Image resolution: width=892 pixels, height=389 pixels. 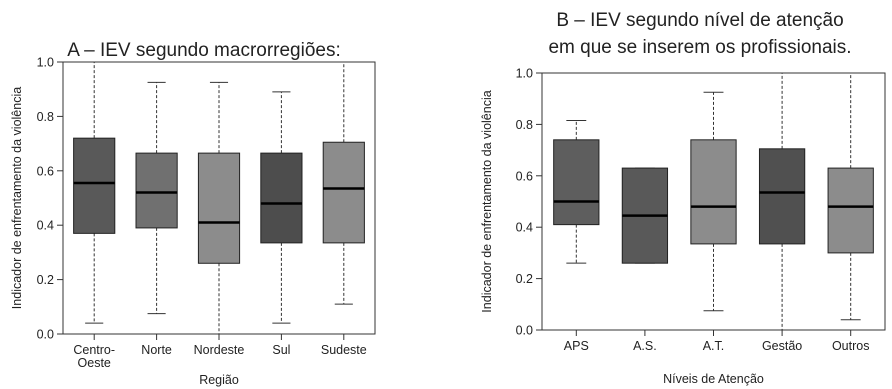 I want to click on panel-b-y-tick-label: 1.0, so click(x=524, y=74).